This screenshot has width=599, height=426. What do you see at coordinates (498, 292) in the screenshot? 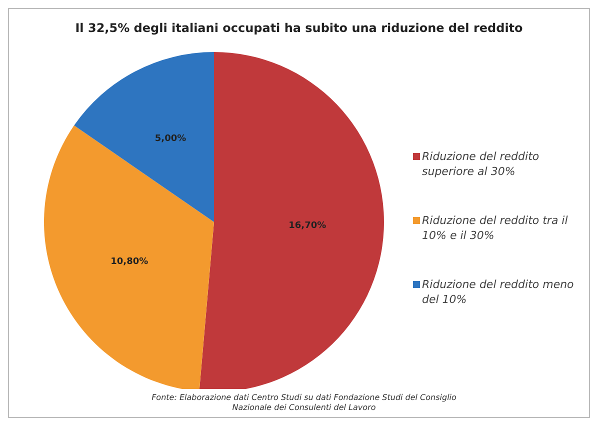
I see `legend-label: Riduzione del reddito meno del 10%` at bounding box center [498, 292].